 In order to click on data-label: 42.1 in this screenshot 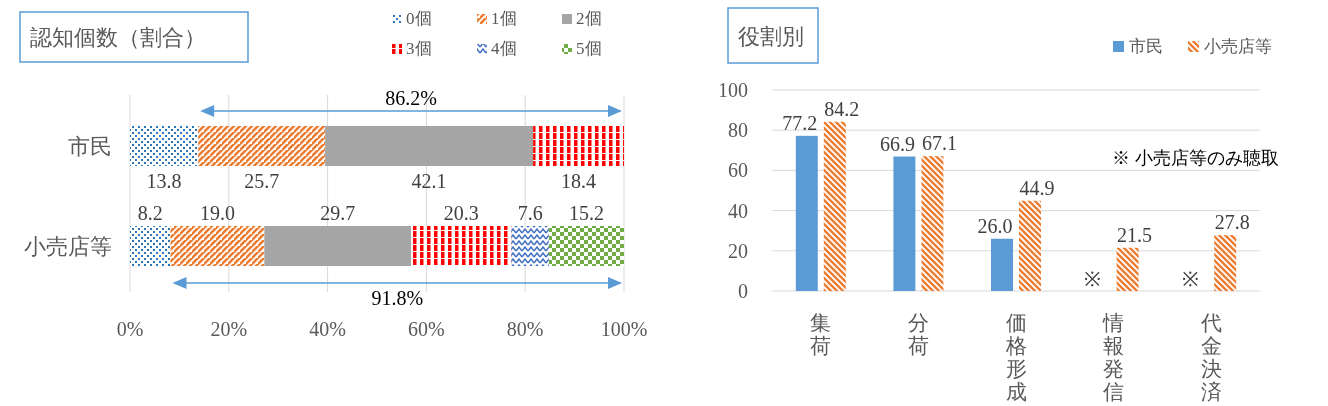, I will do `click(429, 181)`.